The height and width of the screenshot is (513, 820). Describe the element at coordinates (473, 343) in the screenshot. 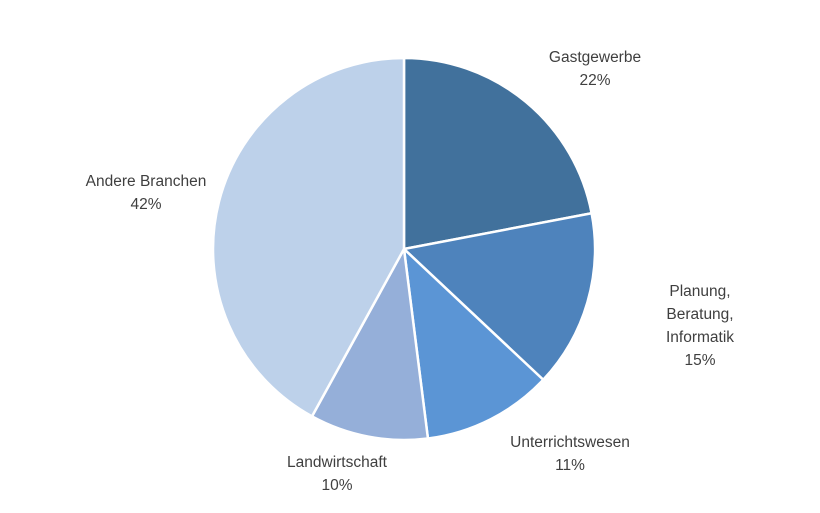

I see `pie-slice-unterrichtswesen` at that location.